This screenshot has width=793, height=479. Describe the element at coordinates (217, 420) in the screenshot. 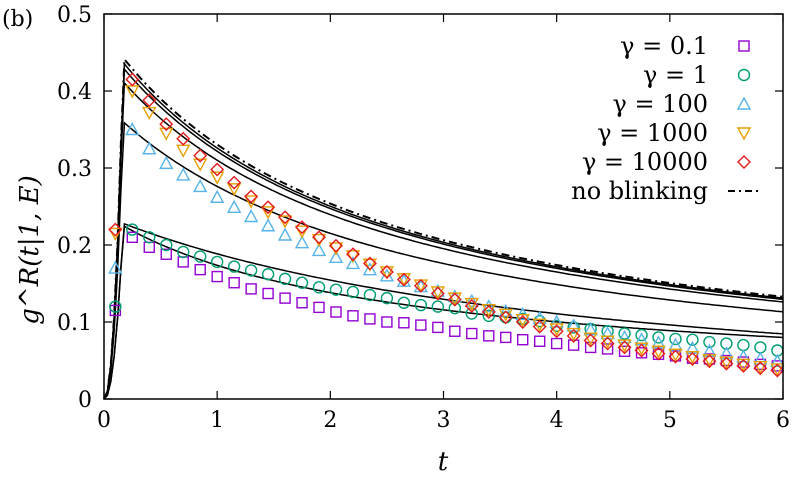

I see `x-tick-label: 1` at that location.